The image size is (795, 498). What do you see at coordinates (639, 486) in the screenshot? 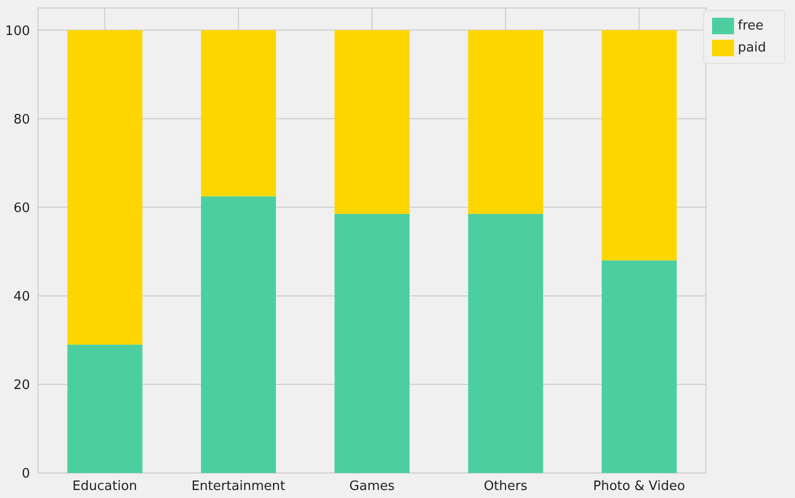
I see `x-tick-label: Photo & Video` at bounding box center [639, 486].